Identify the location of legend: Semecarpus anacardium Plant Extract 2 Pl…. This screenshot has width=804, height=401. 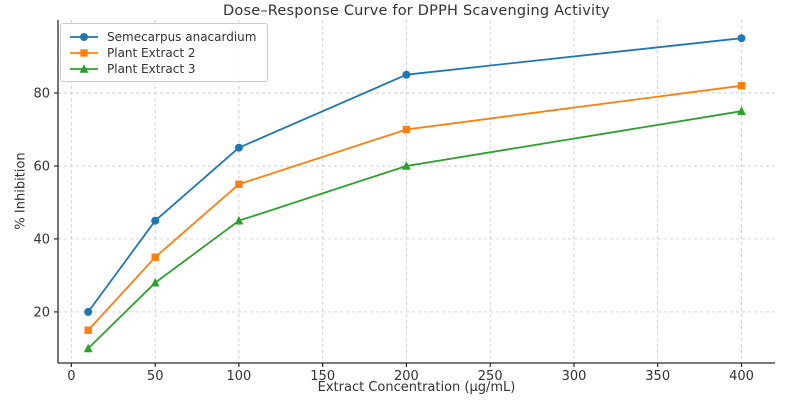
(164, 52).